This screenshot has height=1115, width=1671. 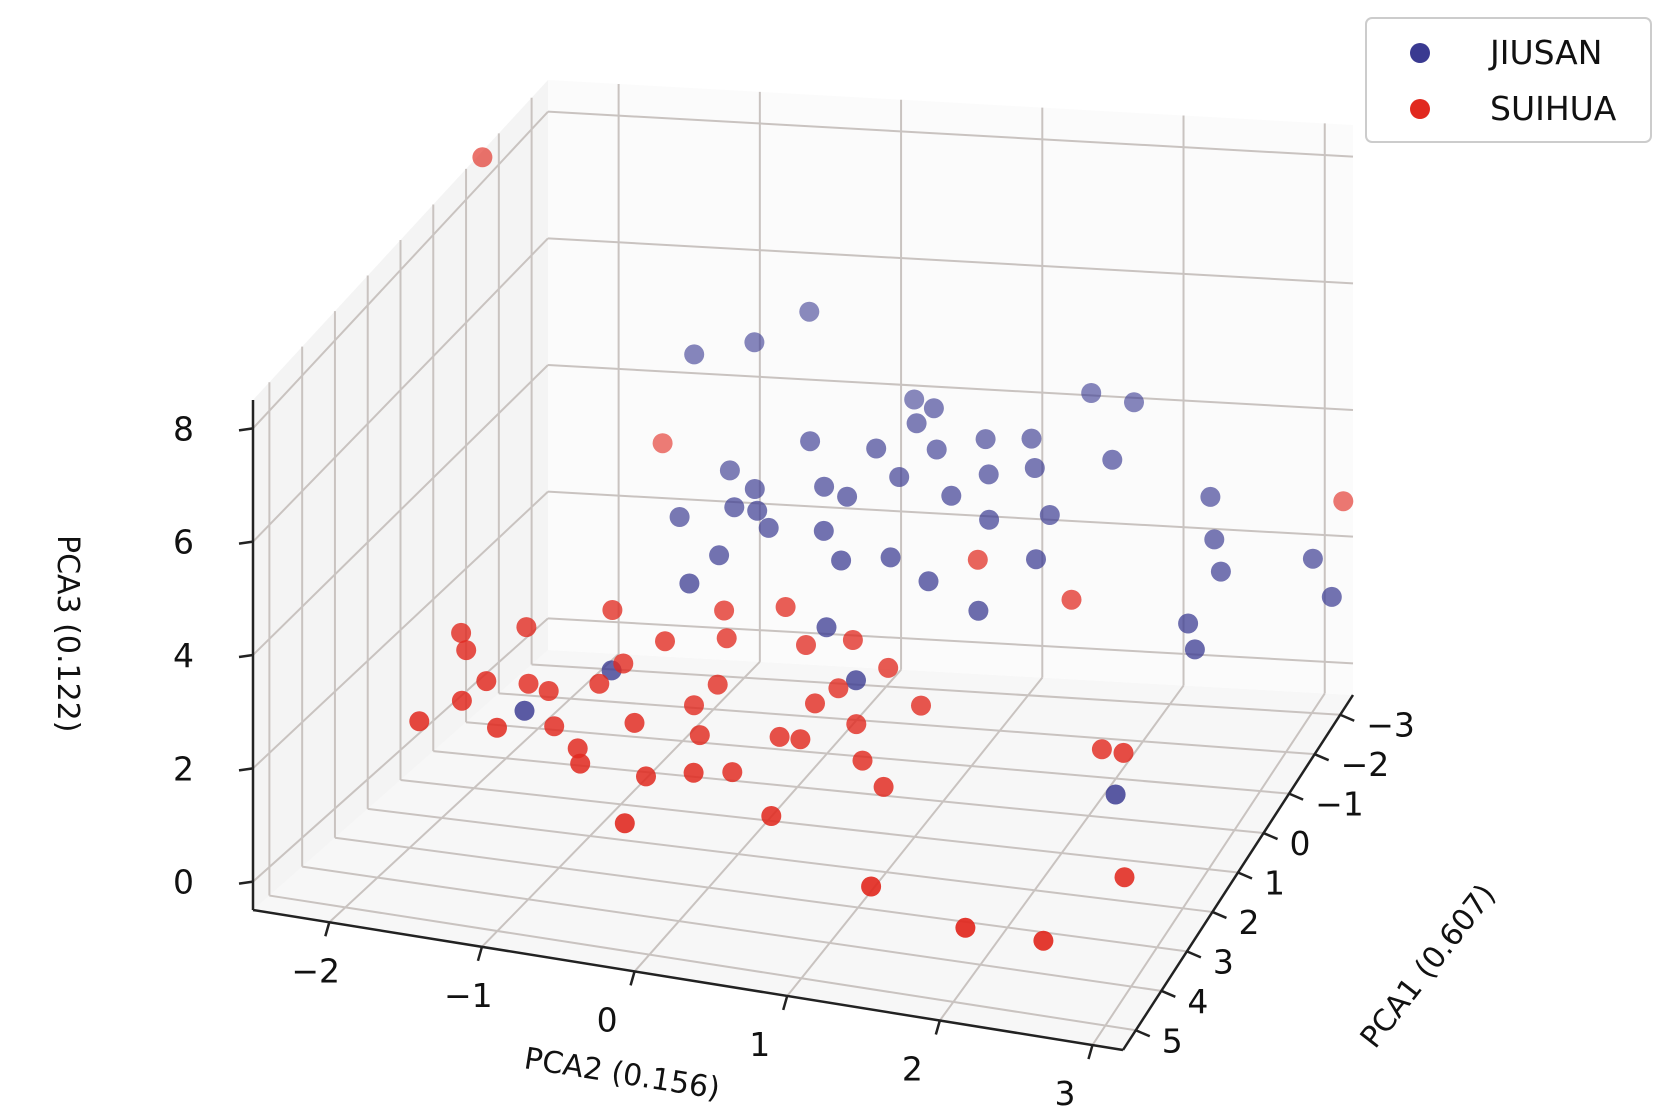 I want to click on x-tick-label: 2, so click(x=1248, y=922).